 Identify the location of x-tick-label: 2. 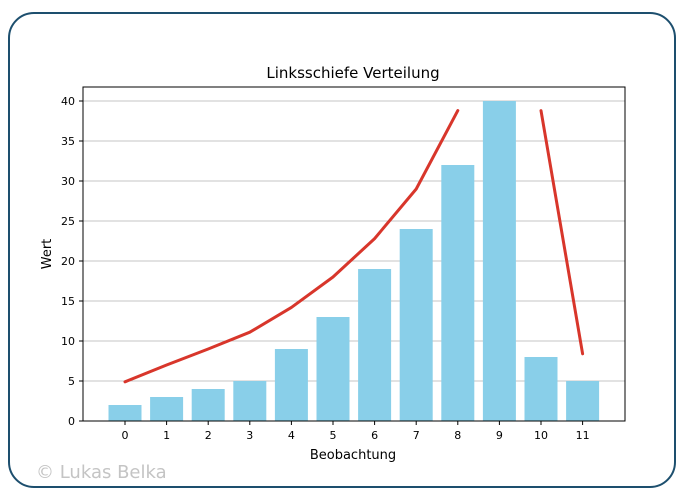
(208, 435).